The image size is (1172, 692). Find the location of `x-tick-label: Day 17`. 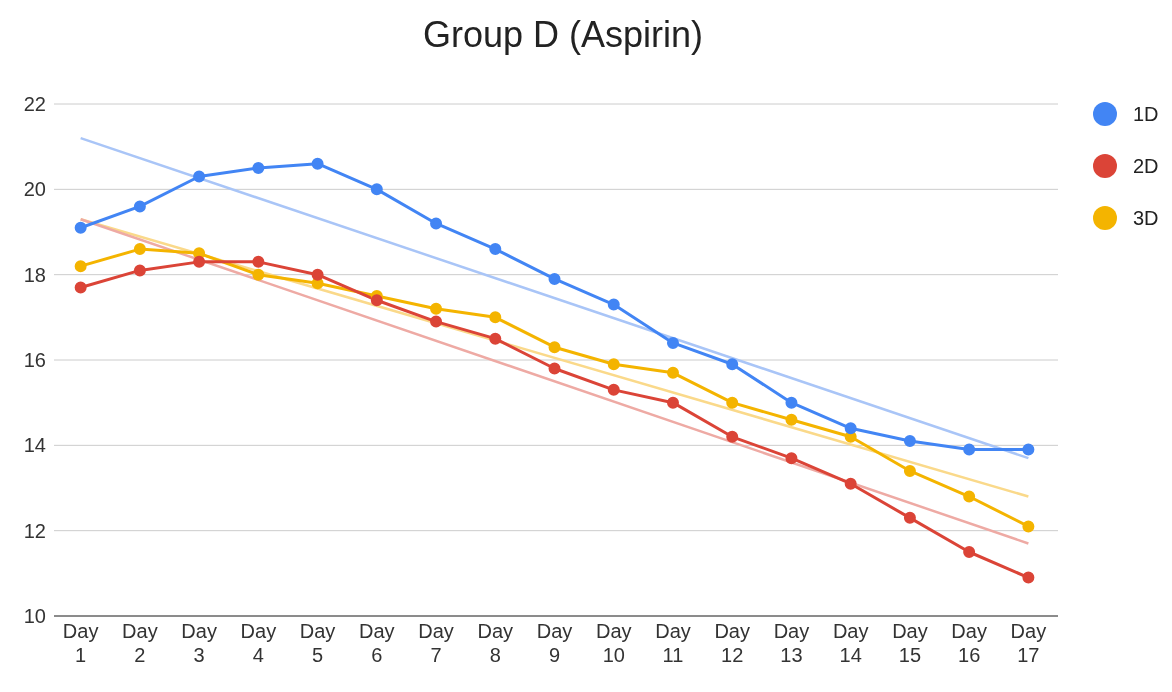

x-tick-label: Day 17 is located at coordinates (1028, 643).